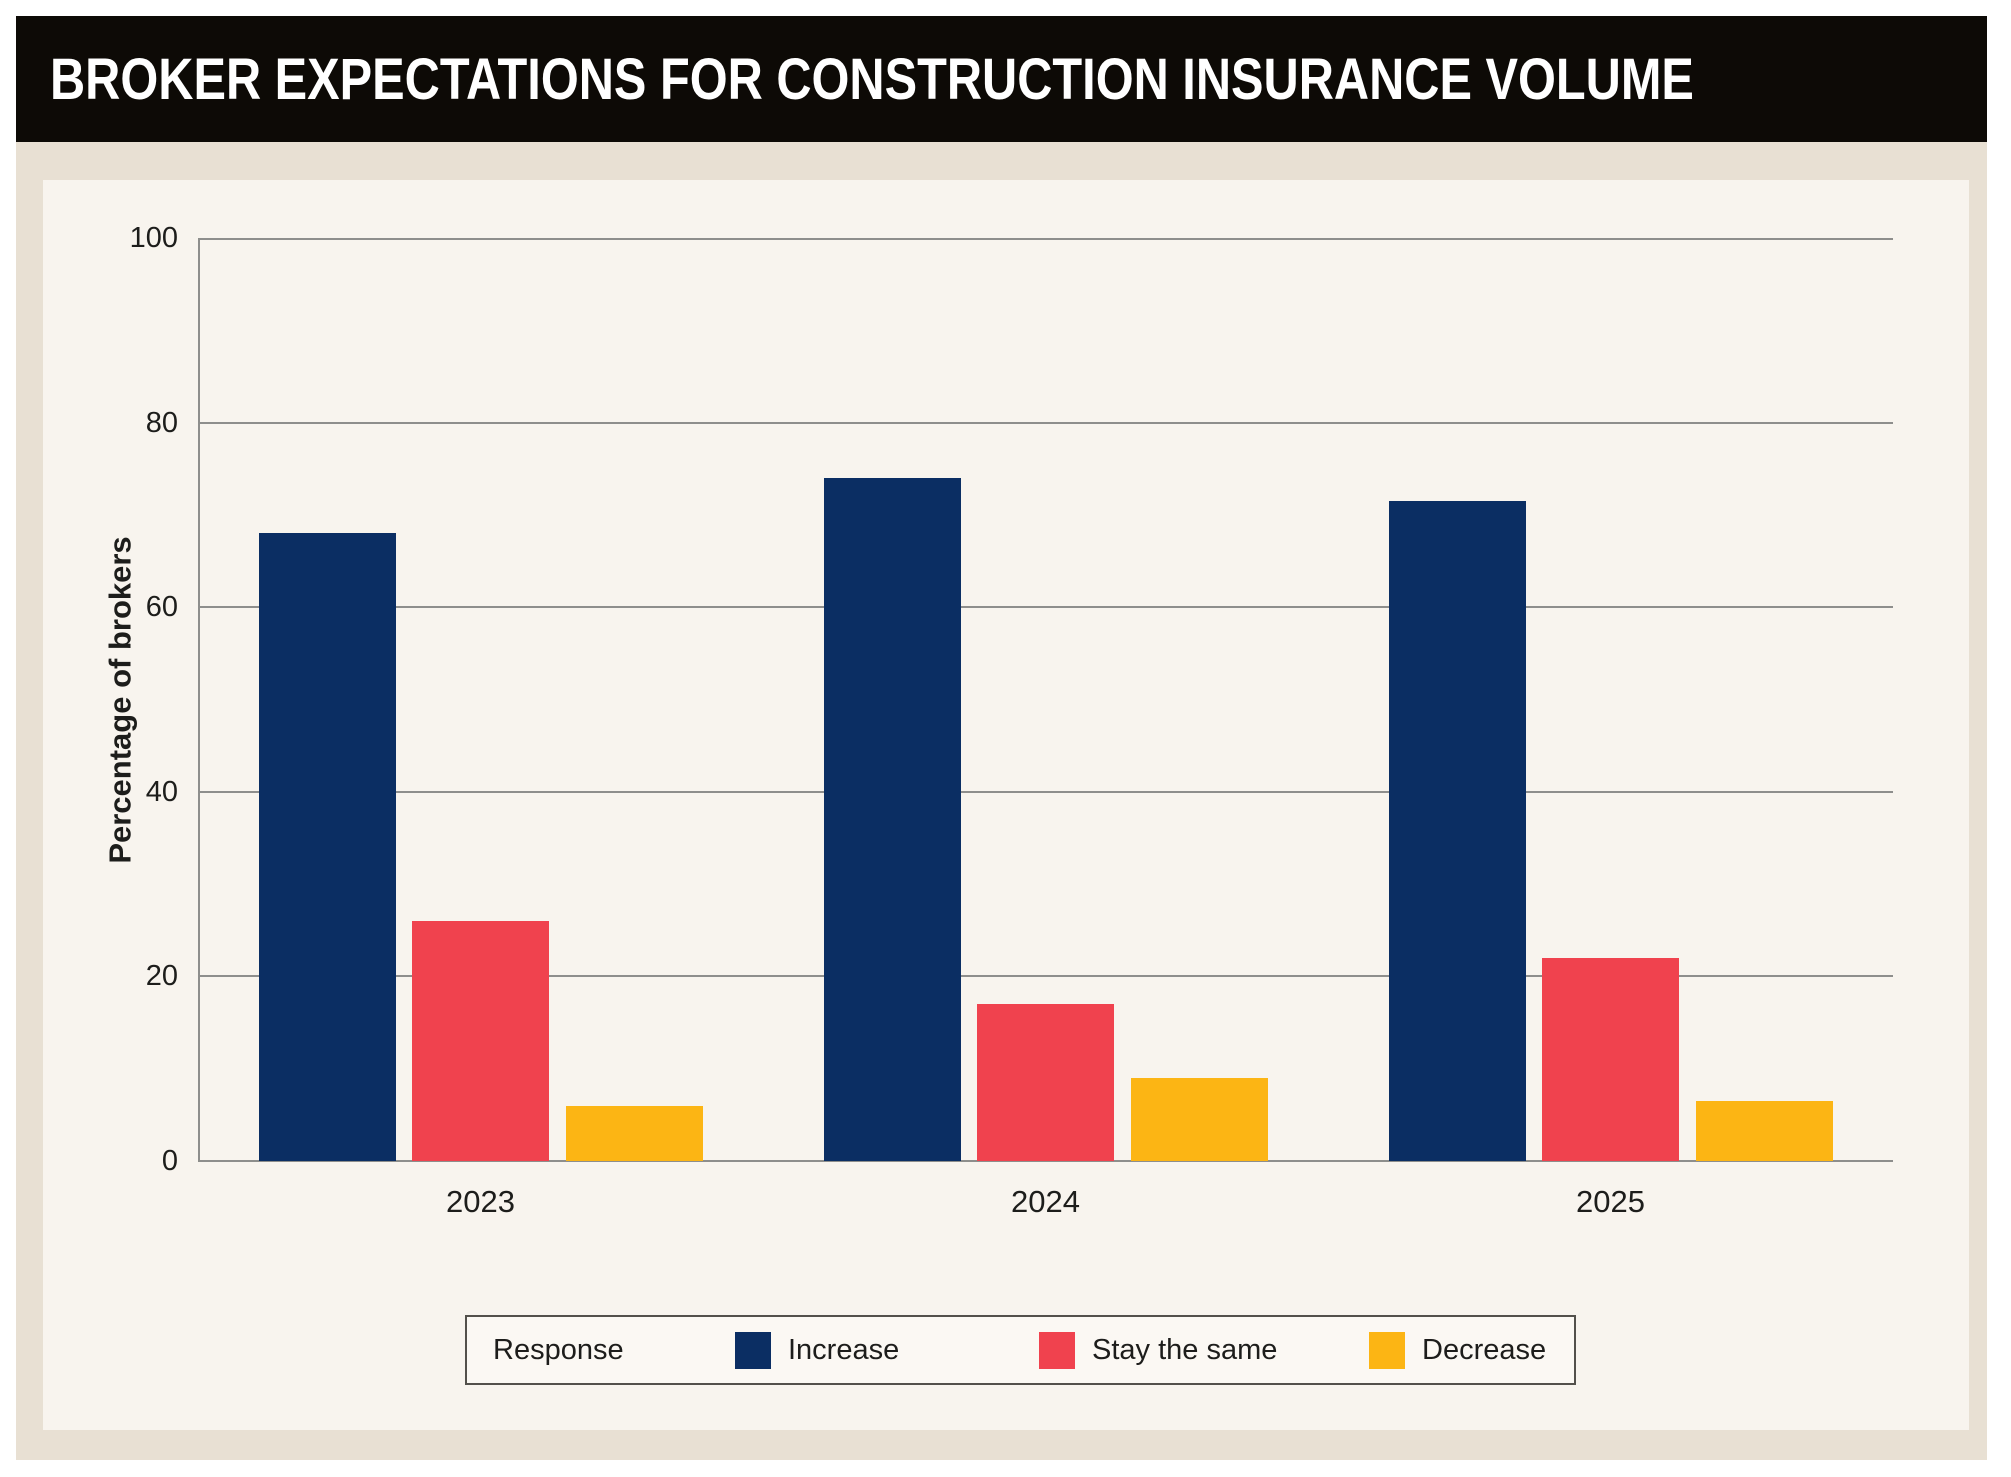 The image size is (2011, 1477). I want to click on legend-item-stay-the-same: Stay the same, so click(1158, 1350).